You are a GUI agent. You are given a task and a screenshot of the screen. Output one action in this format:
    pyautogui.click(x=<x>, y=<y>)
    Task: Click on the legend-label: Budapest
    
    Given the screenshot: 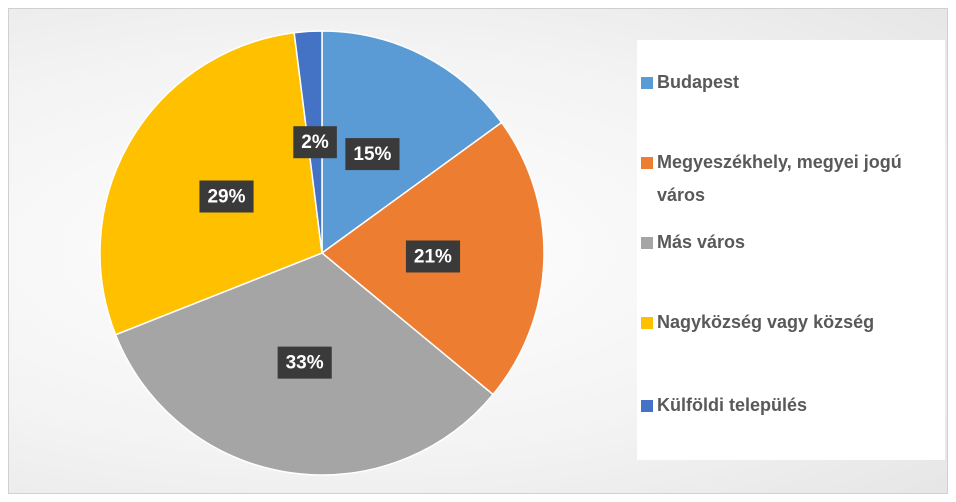 What is the action you would take?
    pyautogui.click(x=698, y=82)
    